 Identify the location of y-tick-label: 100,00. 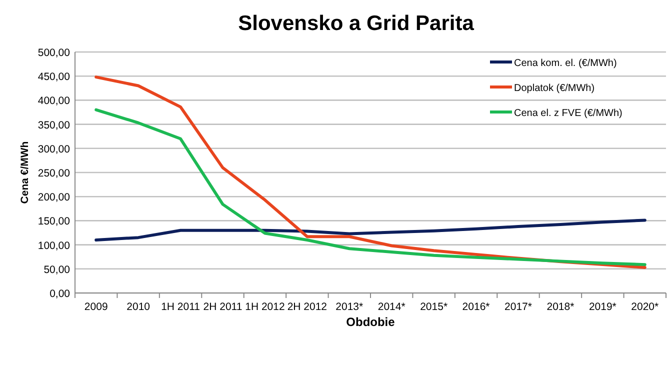
(54, 246).